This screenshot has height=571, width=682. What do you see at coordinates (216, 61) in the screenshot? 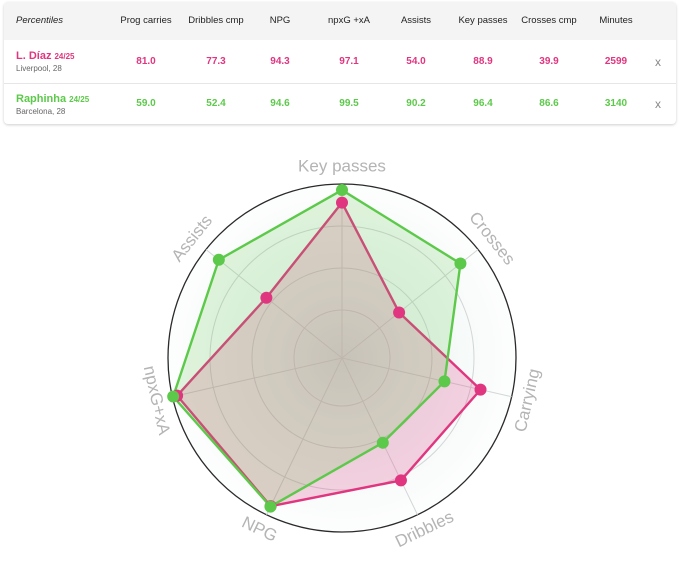
I see `value-dribbles-cmp: 77.3` at bounding box center [216, 61].